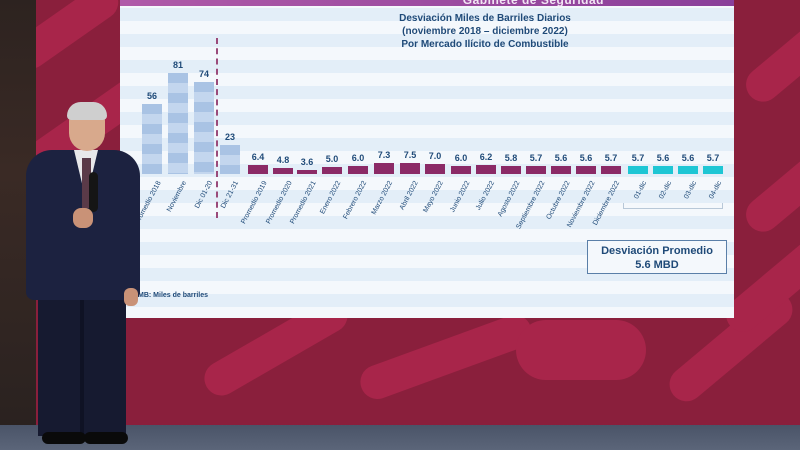  I want to click on bar-value-label: 81, so click(177, 64).